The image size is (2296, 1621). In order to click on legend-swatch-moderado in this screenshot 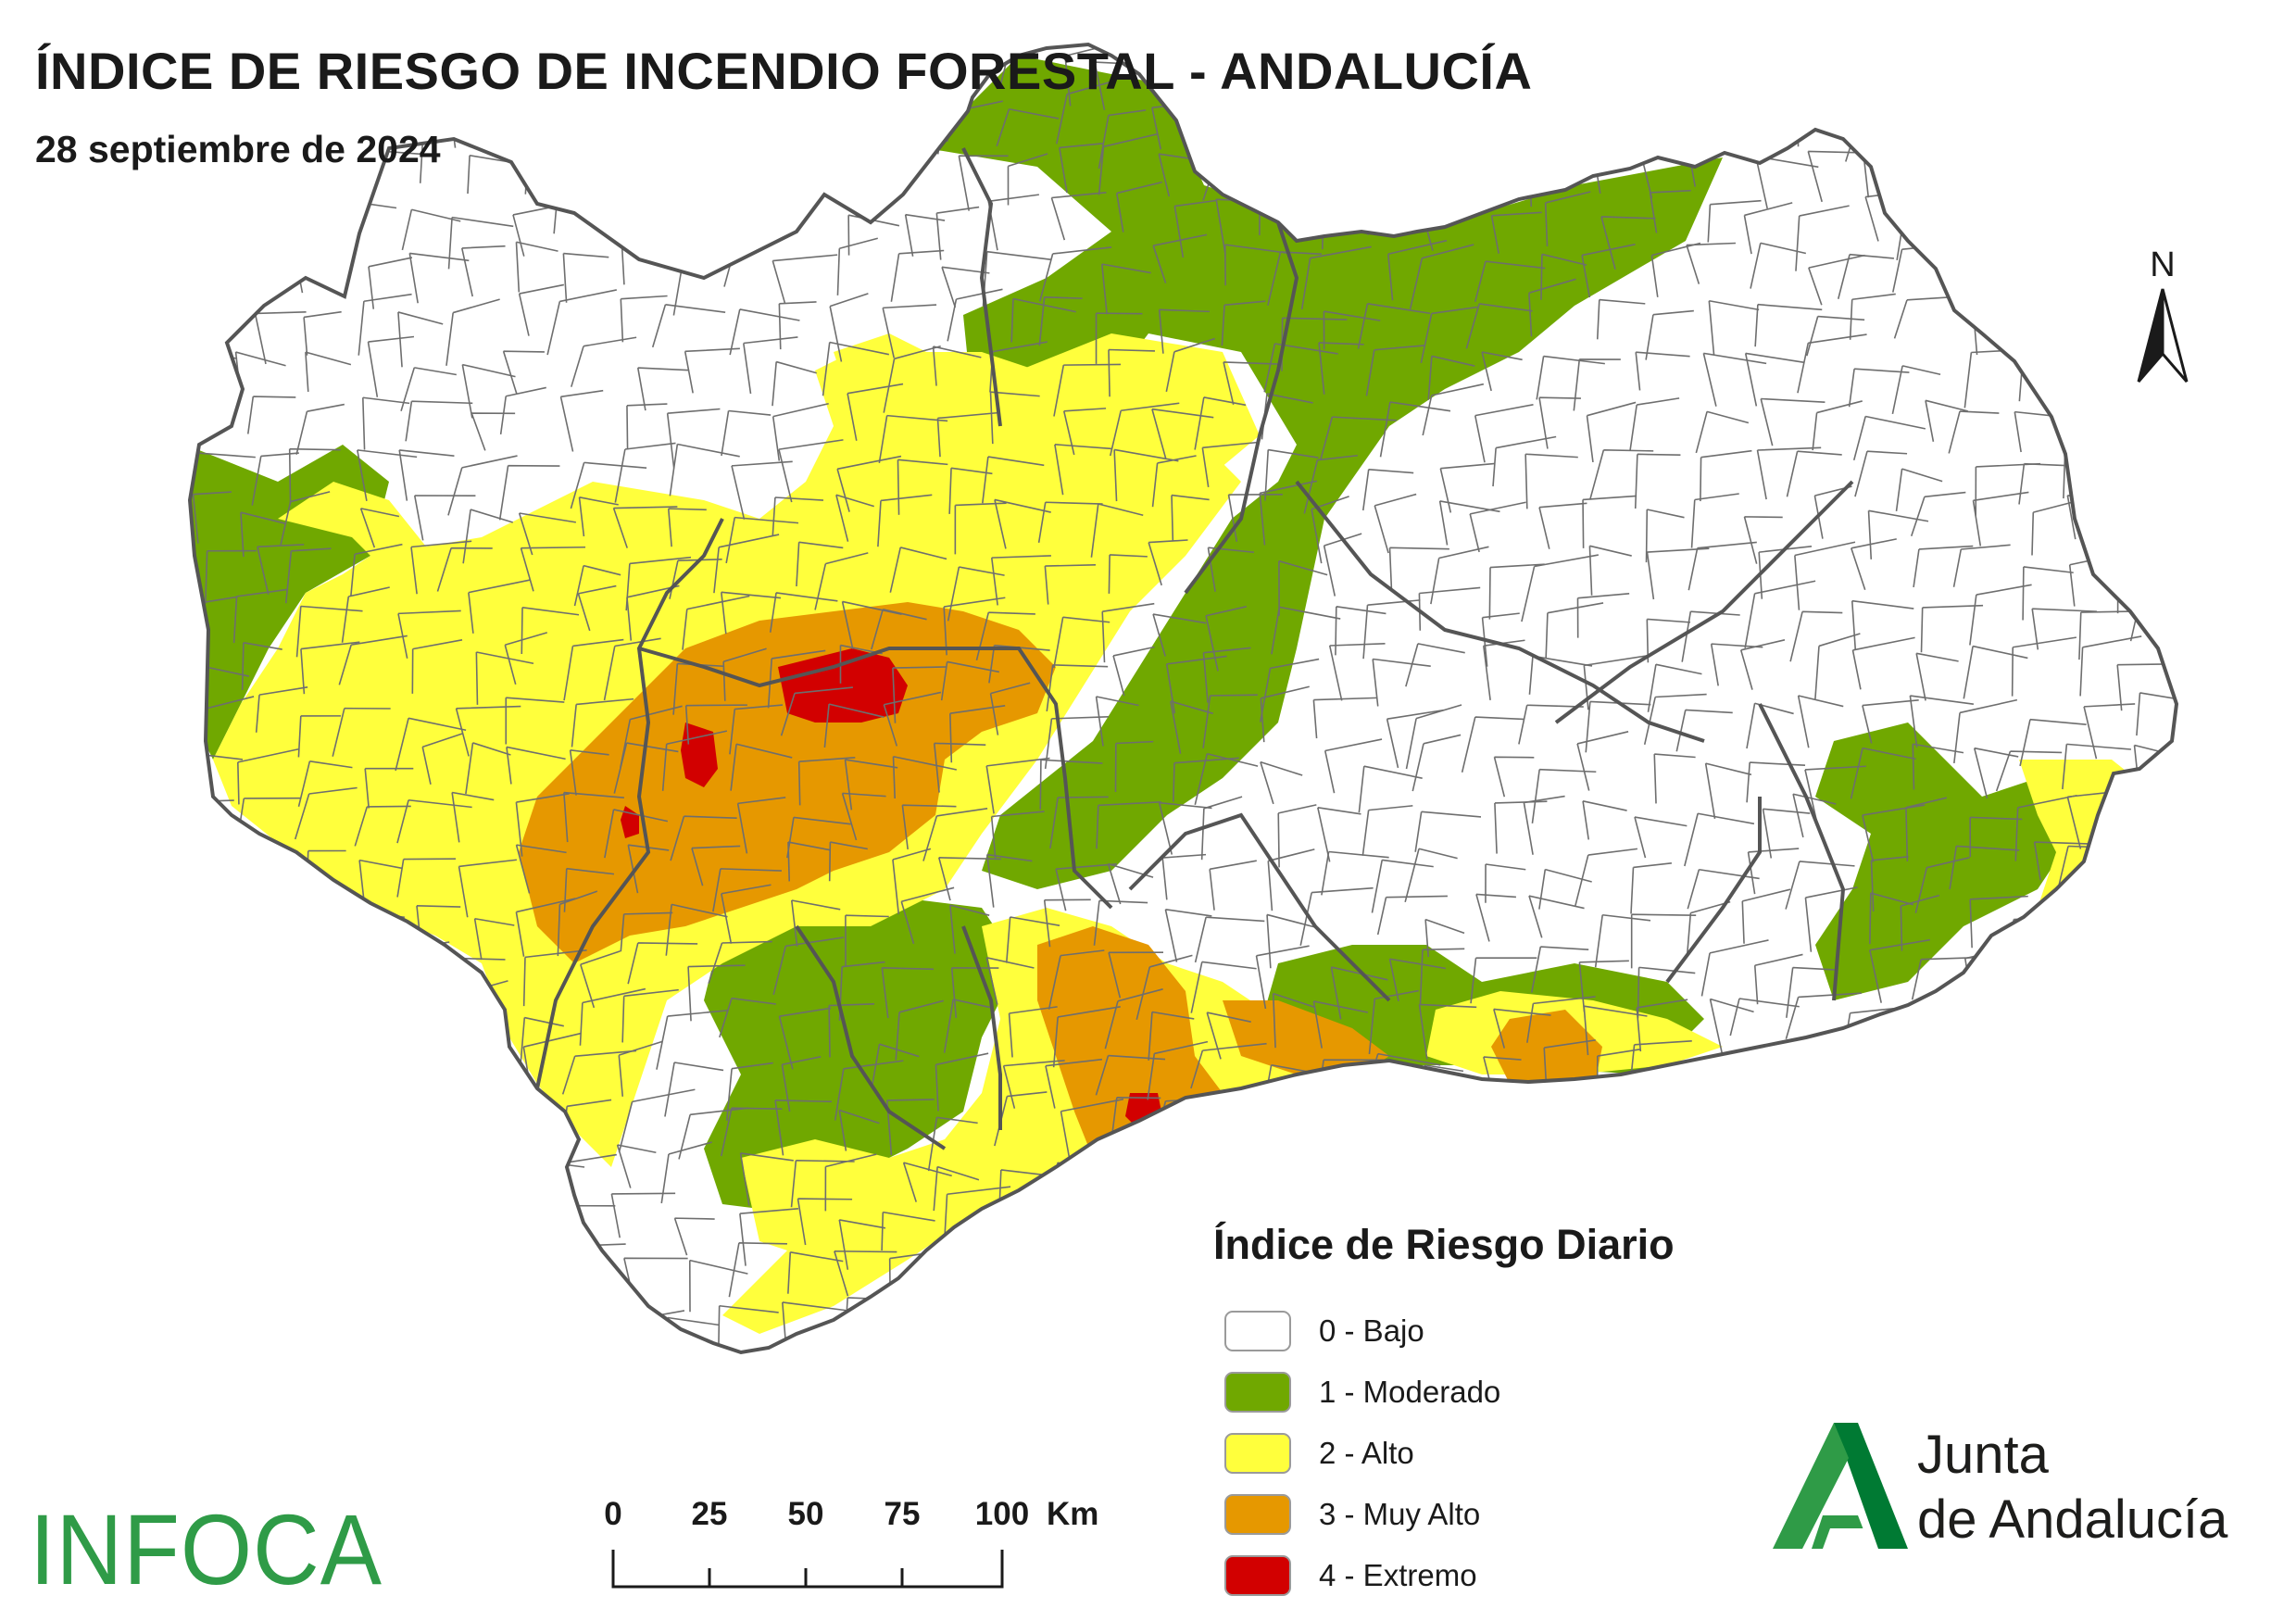, I will do `click(1257, 1392)`.